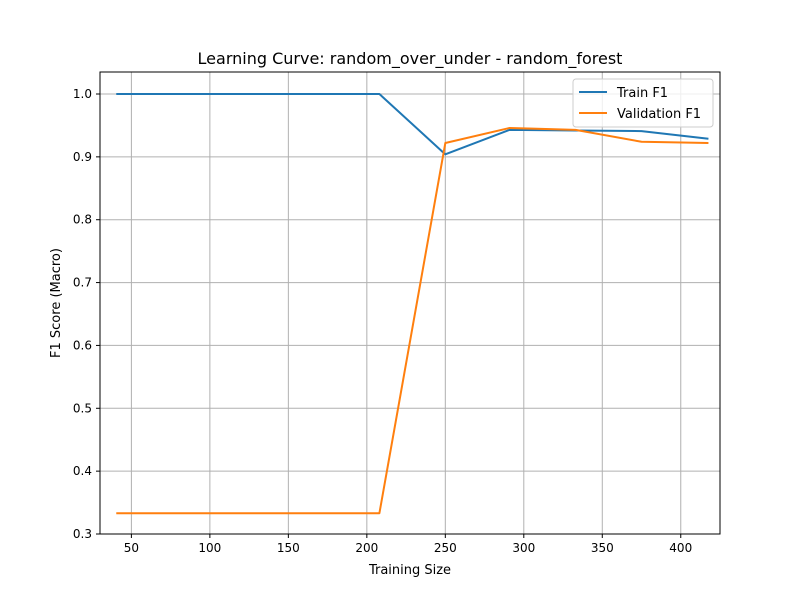 This screenshot has height=600, width=800. I want to click on y-axis-label: F1 Score (Macro), so click(56, 303).